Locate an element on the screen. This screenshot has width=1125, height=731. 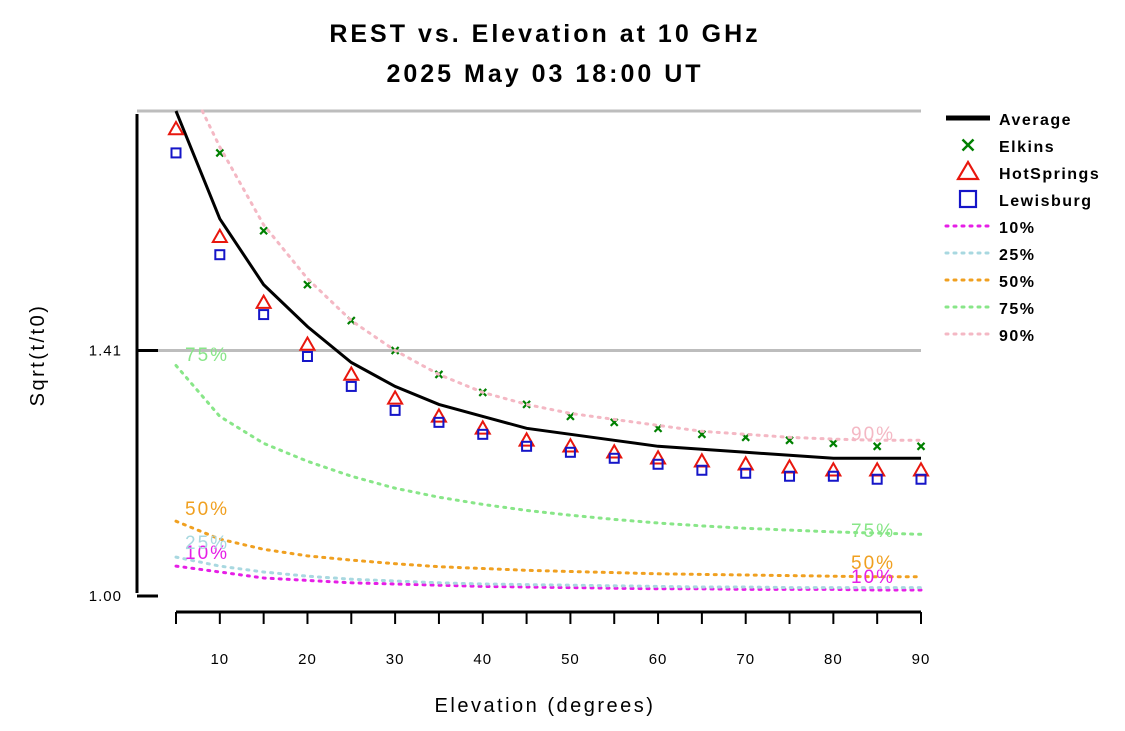
pct-label-start: 75% is located at coordinates (207, 355).